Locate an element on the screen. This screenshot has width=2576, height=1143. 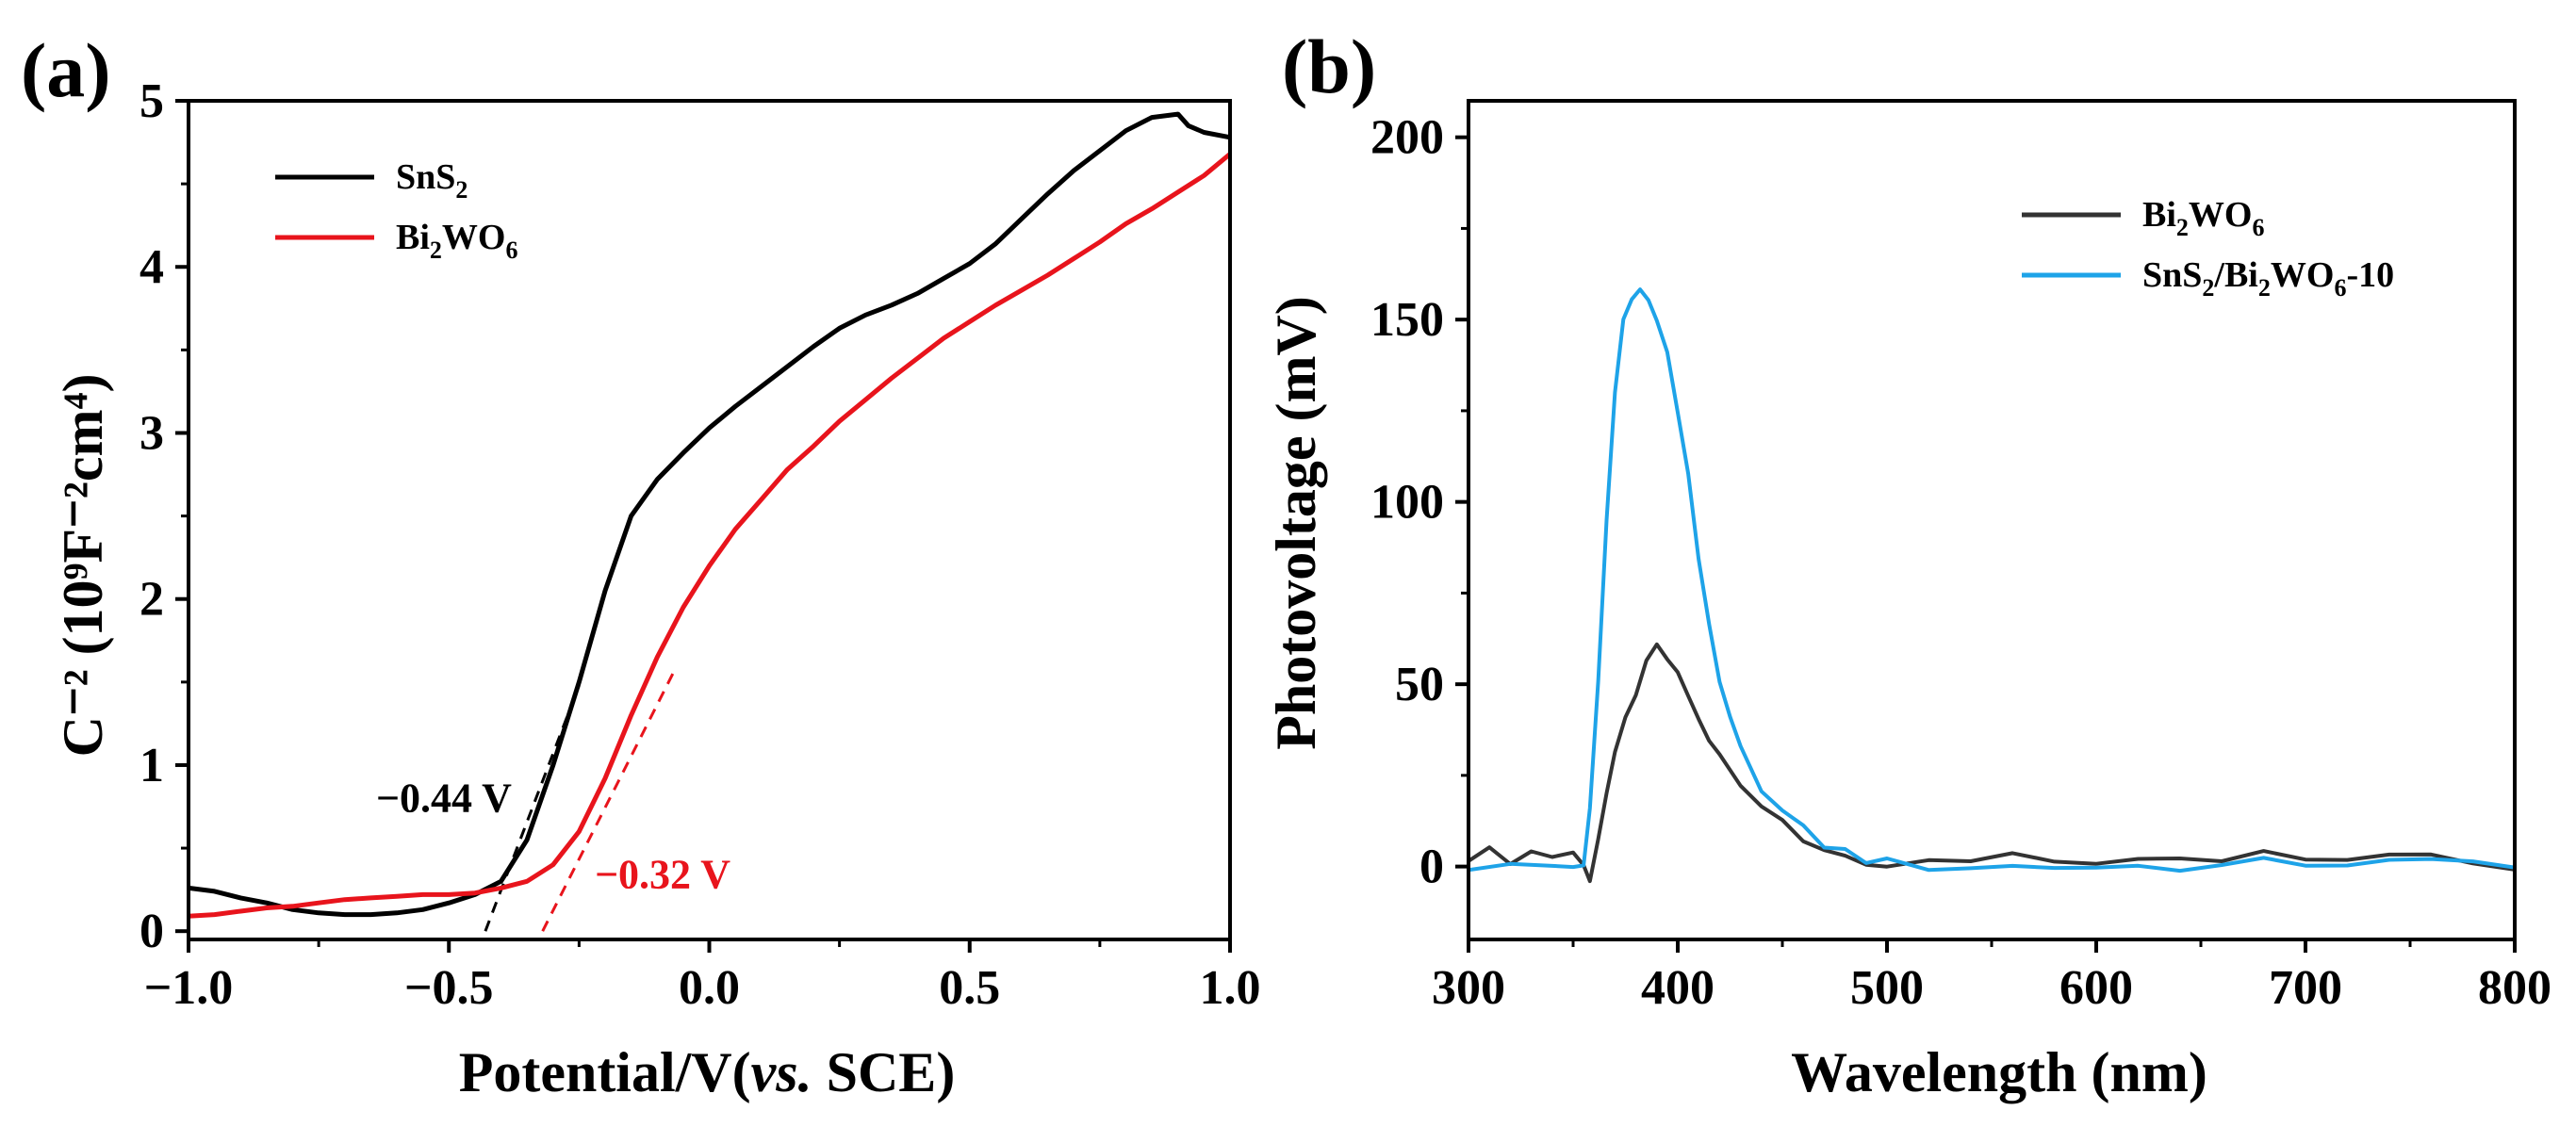
x-tick-label: 1.0 is located at coordinates (1230, 988).